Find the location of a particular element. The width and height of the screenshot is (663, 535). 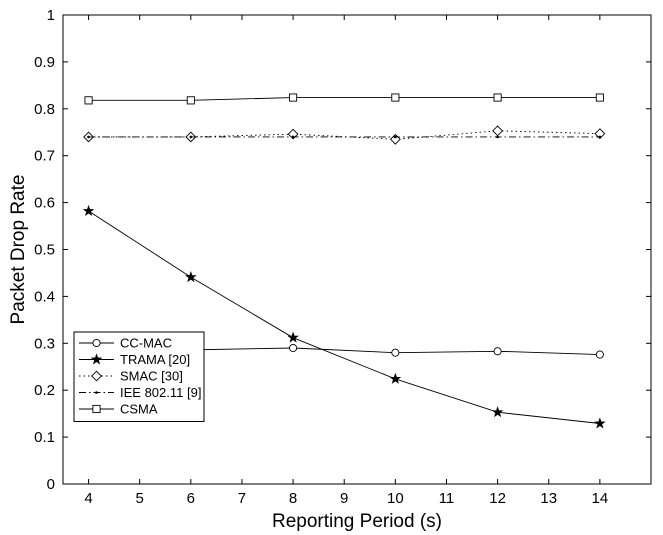

x-tick-label: 5 is located at coordinates (140, 498).